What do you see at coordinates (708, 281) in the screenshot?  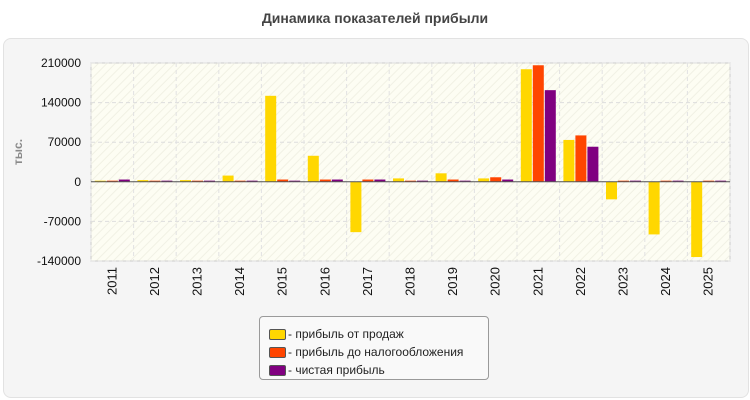 I see `x-tick-label: 2025` at bounding box center [708, 281].